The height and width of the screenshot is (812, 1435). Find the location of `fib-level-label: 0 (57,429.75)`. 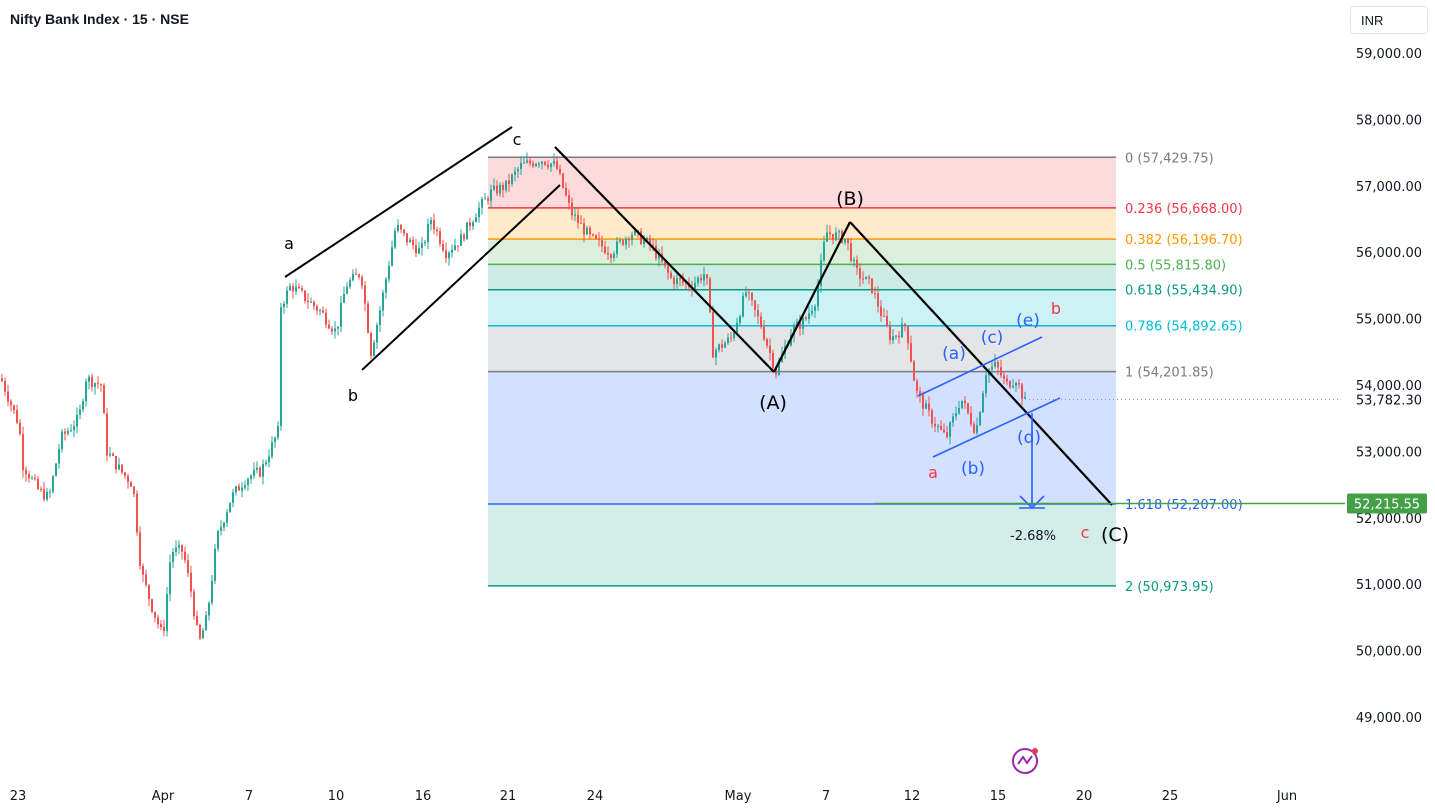

fib-level-label: 0 (57,429.75) is located at coordinates (1169, 158).